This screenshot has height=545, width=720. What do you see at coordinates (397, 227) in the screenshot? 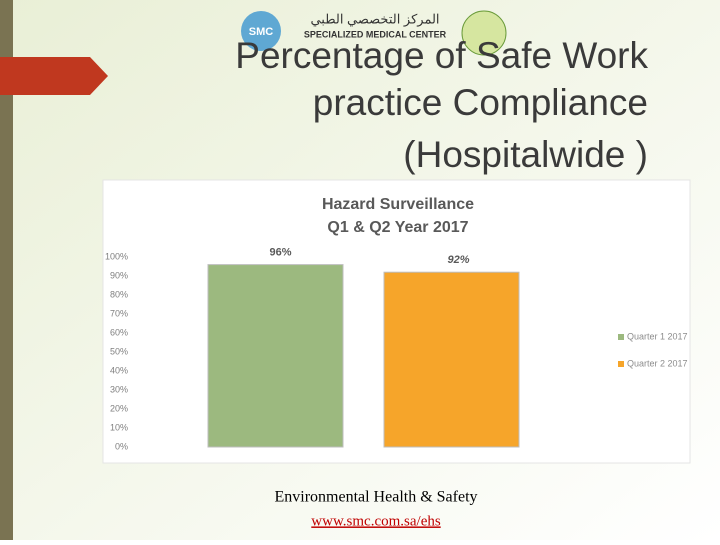
I see `chart-subtitle: Q1 & Q2 Year 2017` at bounding box center [397, 227].